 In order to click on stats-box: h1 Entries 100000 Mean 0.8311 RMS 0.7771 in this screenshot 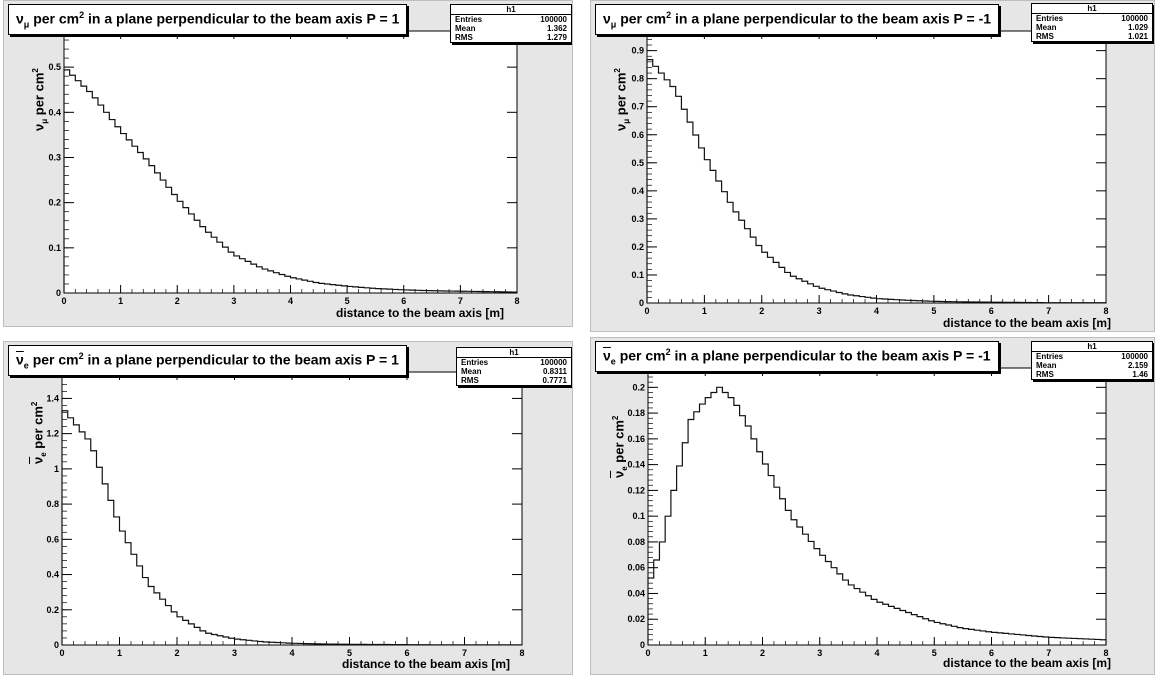, I will do `click(514, 366)`.